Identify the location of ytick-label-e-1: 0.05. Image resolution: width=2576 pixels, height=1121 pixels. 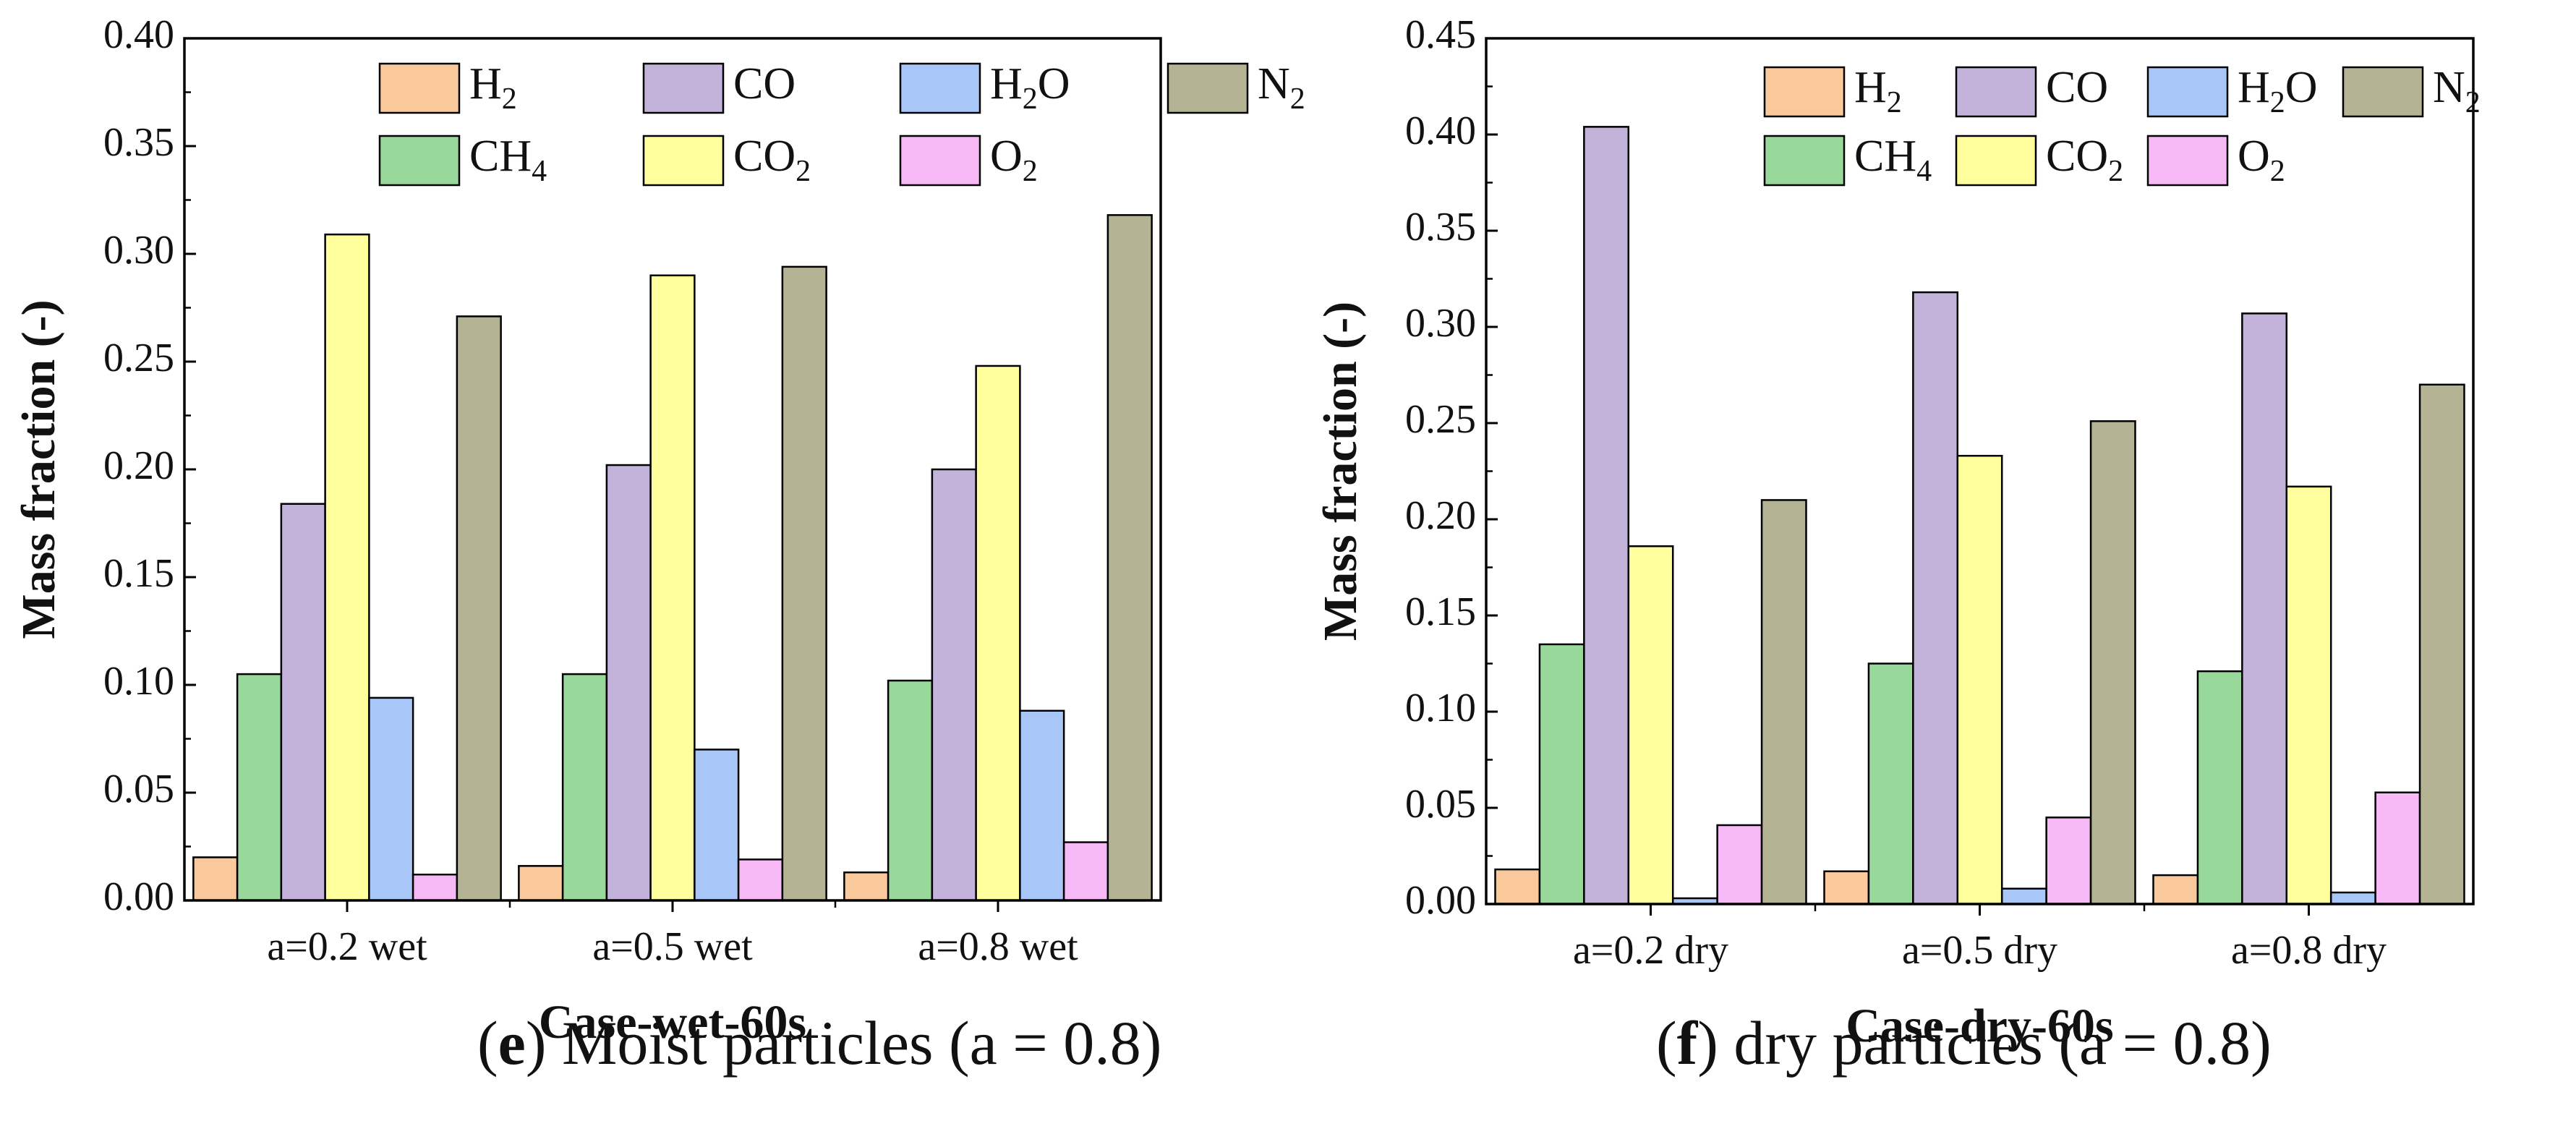
(138, 789).